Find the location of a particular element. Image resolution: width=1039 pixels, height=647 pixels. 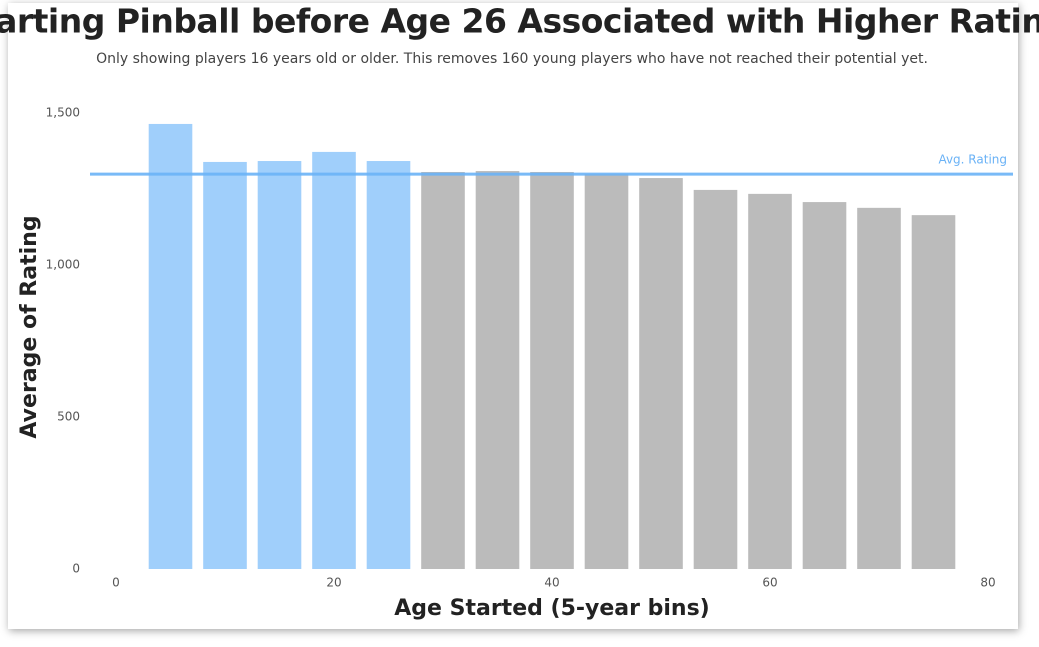

y-tick-label: 500 is located at coordinates (68, 417).